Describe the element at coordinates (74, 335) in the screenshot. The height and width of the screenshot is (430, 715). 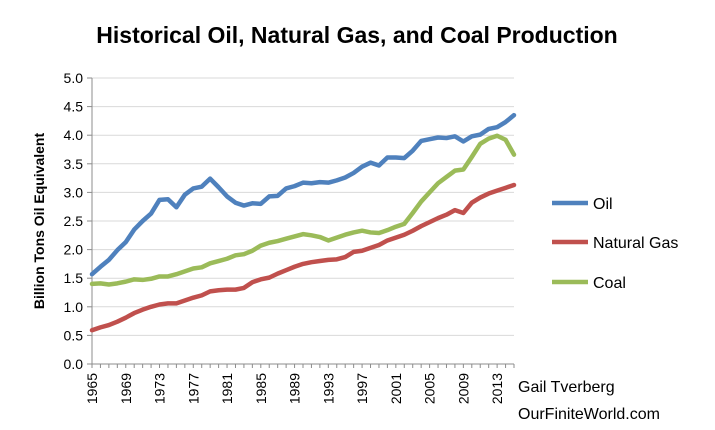
I see `y-tick-label: 0.5` at that location.